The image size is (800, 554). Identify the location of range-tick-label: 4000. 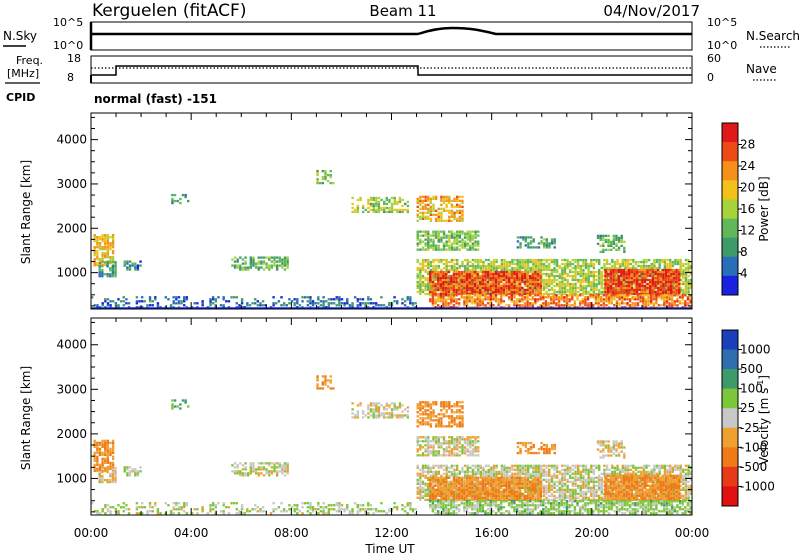
(71, 140).